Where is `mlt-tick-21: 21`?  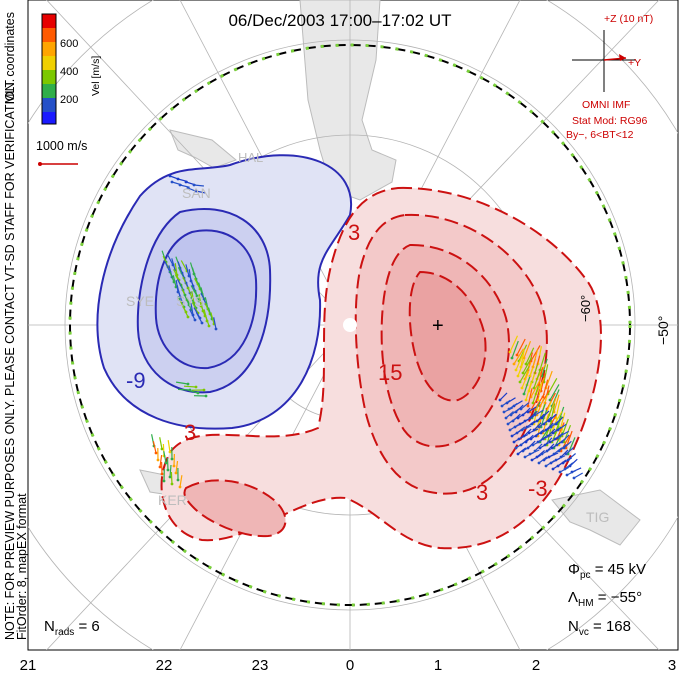
mlt-tick-21: 21 is located at coordinates (28, 665).